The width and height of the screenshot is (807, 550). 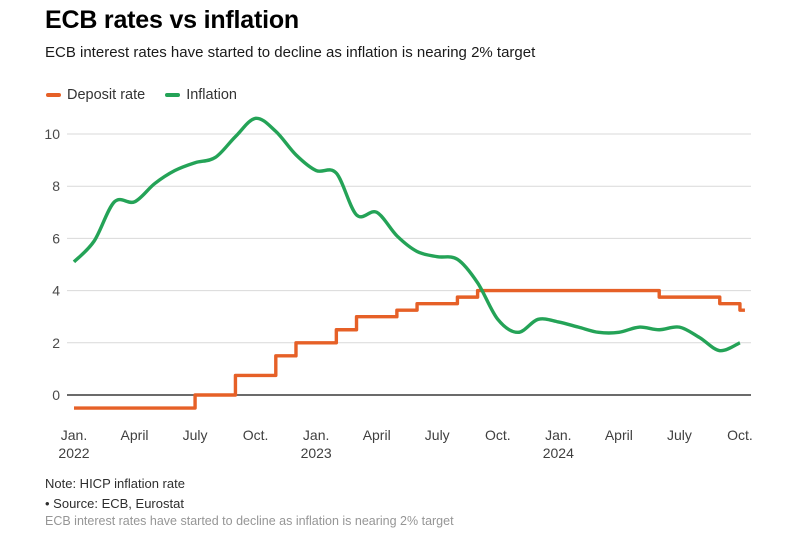 What do you see at coordinates (73, 453) in the screenshot?
I see `x-tick-year-label: 2022` at bounding box center [73, 453].